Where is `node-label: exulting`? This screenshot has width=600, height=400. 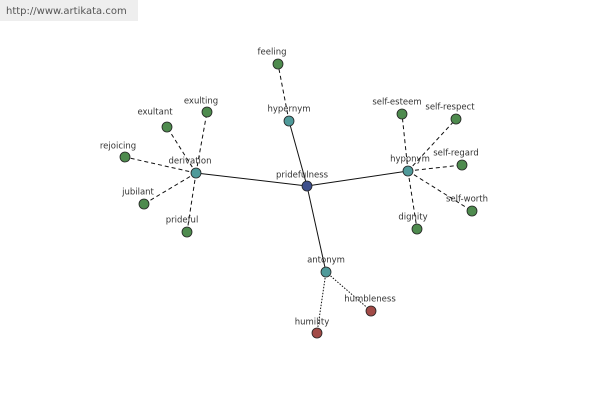 node-label: exulting is located at coordinates (201, 102).